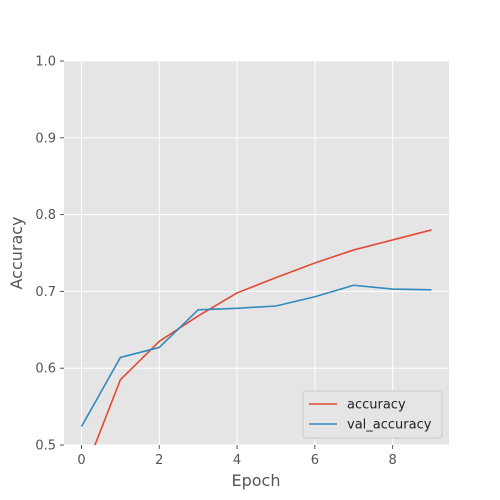 The height and width of the screenshot is (500, 500). What do you see at coordinates (45, 62) in the screenshot?
I see `y-tick-label: 1.0` at bounding box center [45, 62].